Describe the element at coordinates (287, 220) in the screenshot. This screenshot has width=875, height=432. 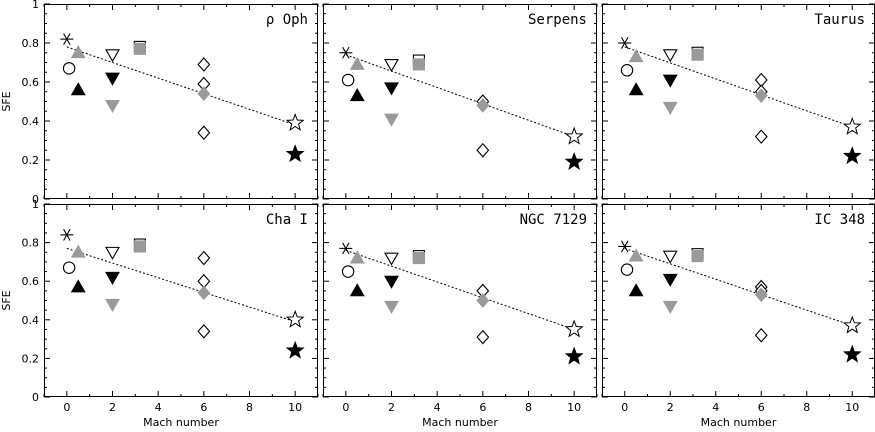
I see `panel-title: Cha I` at that location.